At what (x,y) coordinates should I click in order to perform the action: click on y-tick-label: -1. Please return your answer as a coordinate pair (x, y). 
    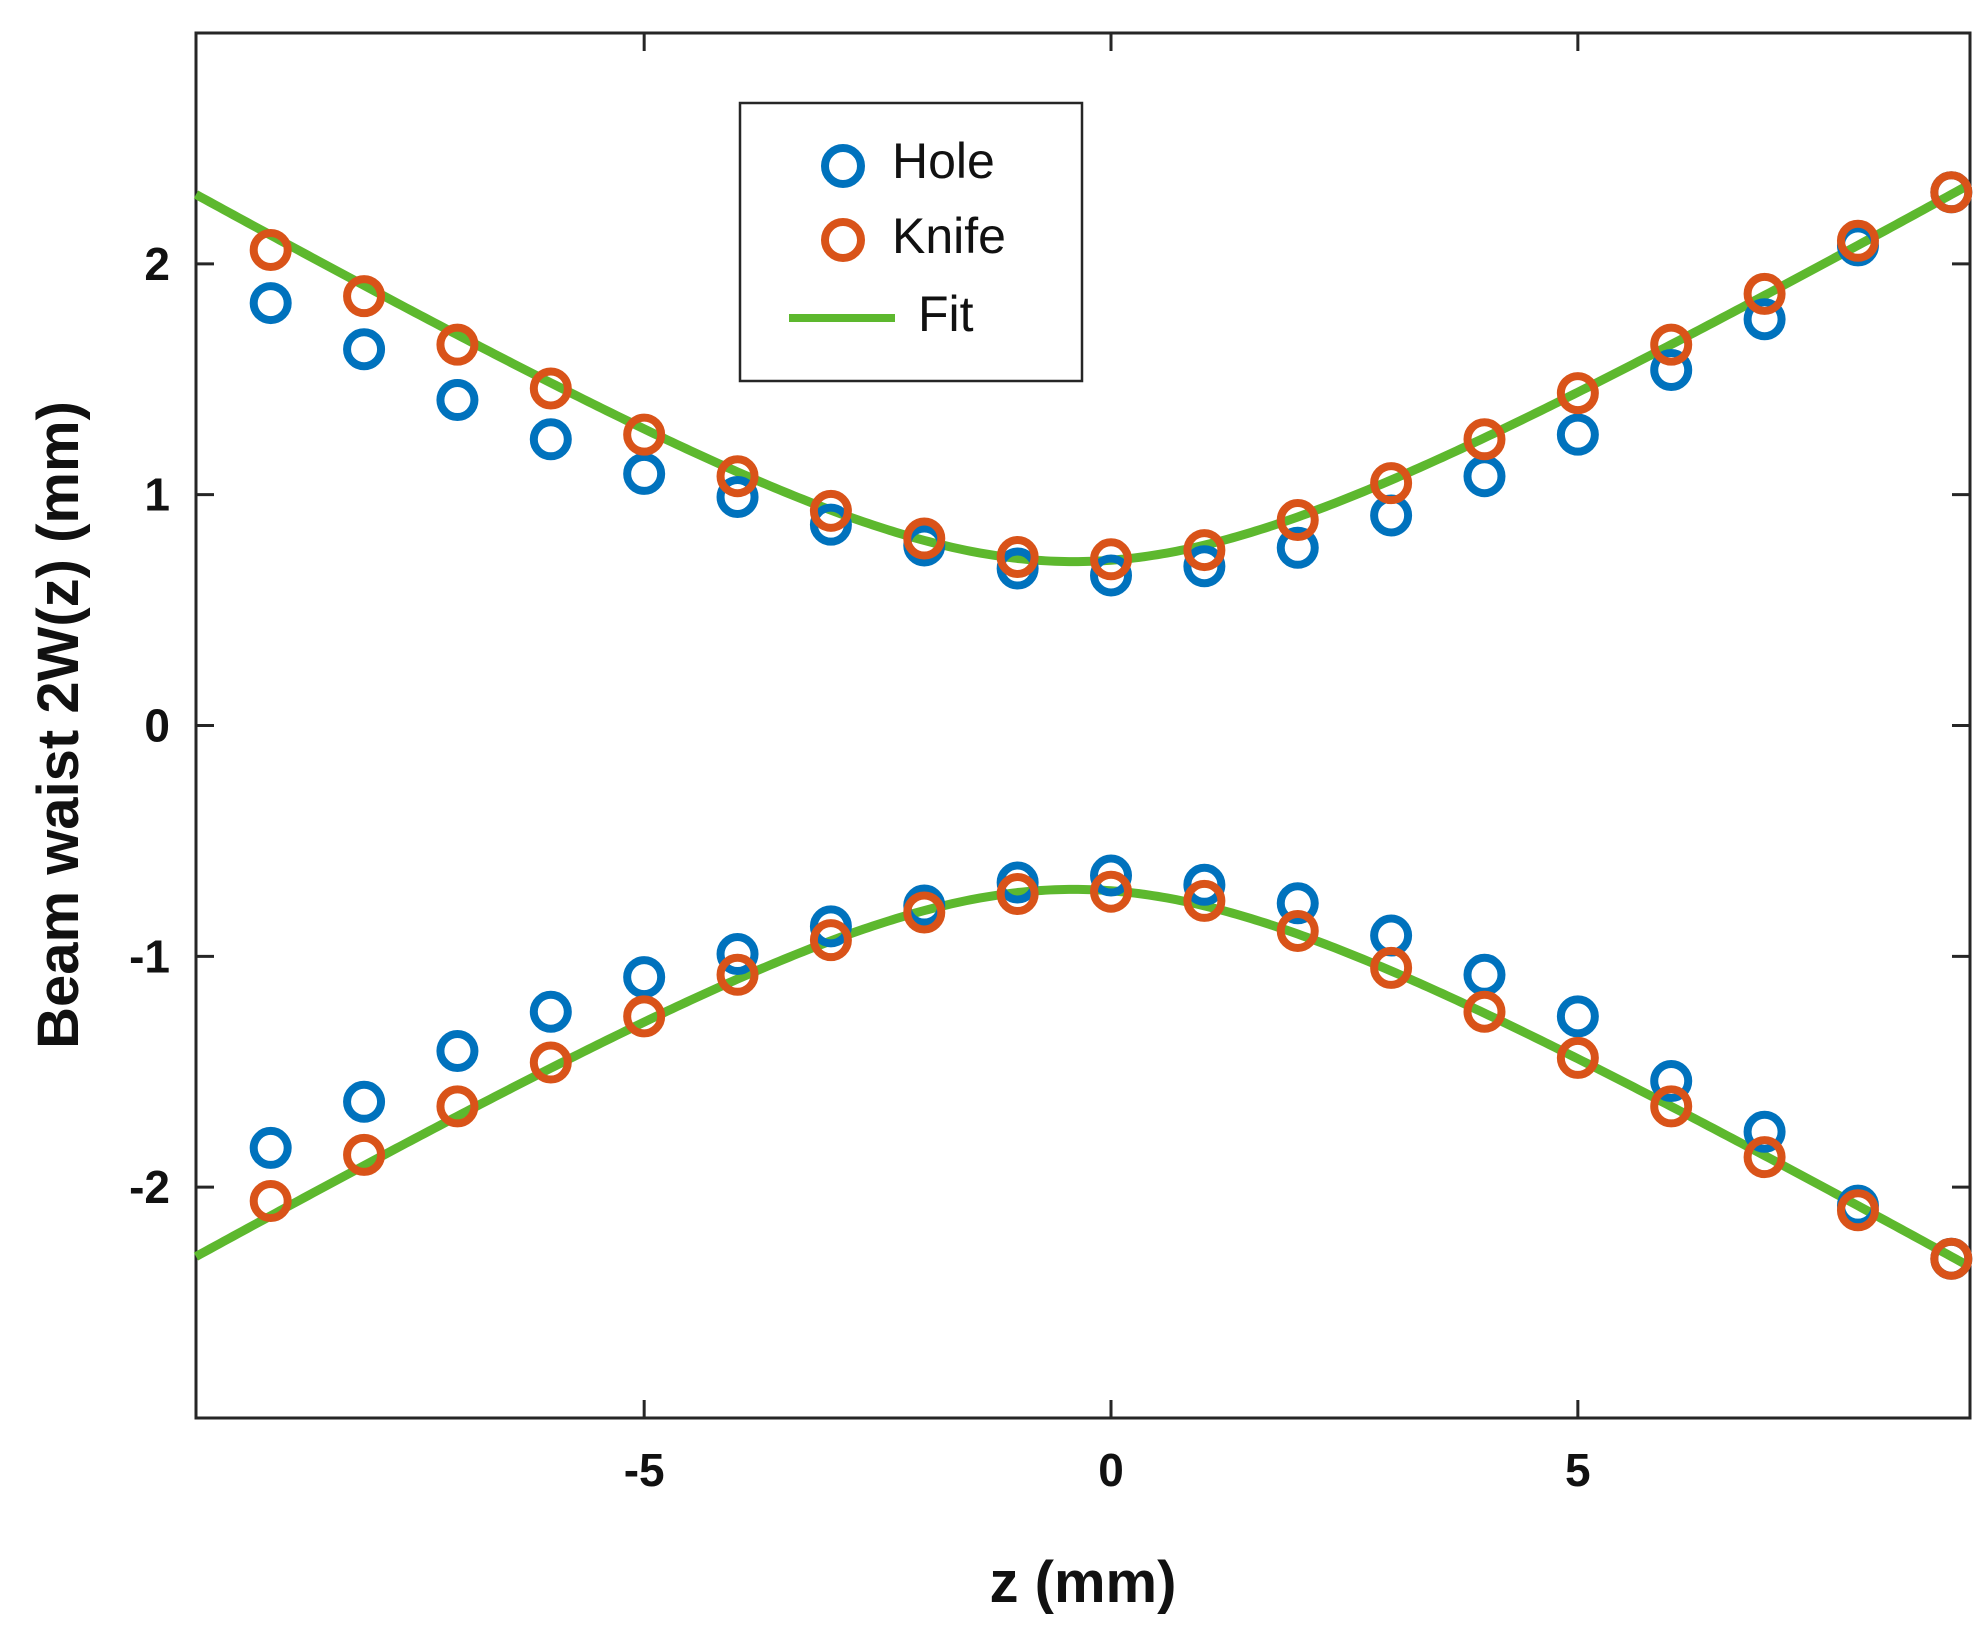
    Looking at the image, I should click on (149, 956).